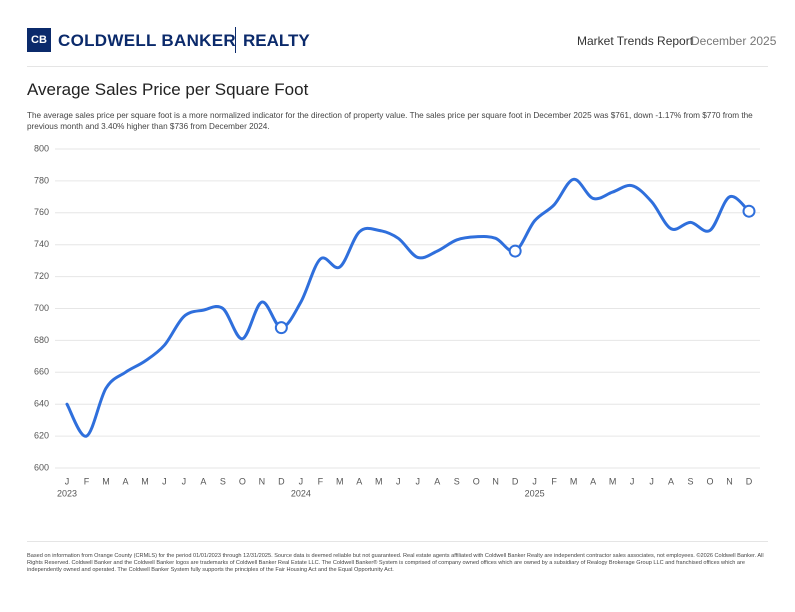 The image size is (795, 612). I want to click on y-tick-label: 620, so click(41, 435).